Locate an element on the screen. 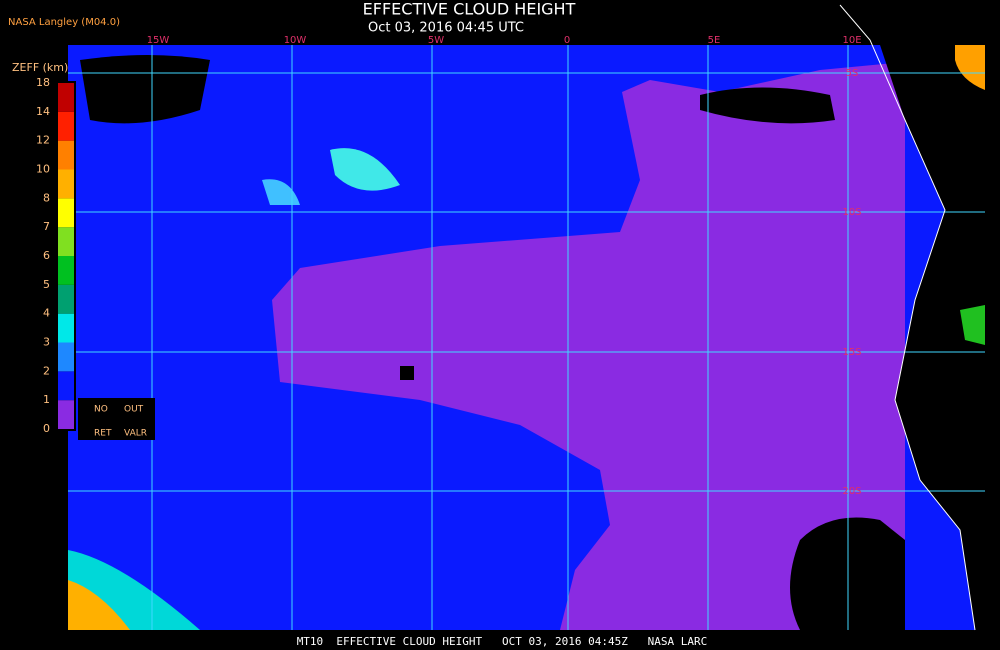 The width and height of the screenshot is (1000, 650). longitude-label: 15W is located at coordinates (158, 40).